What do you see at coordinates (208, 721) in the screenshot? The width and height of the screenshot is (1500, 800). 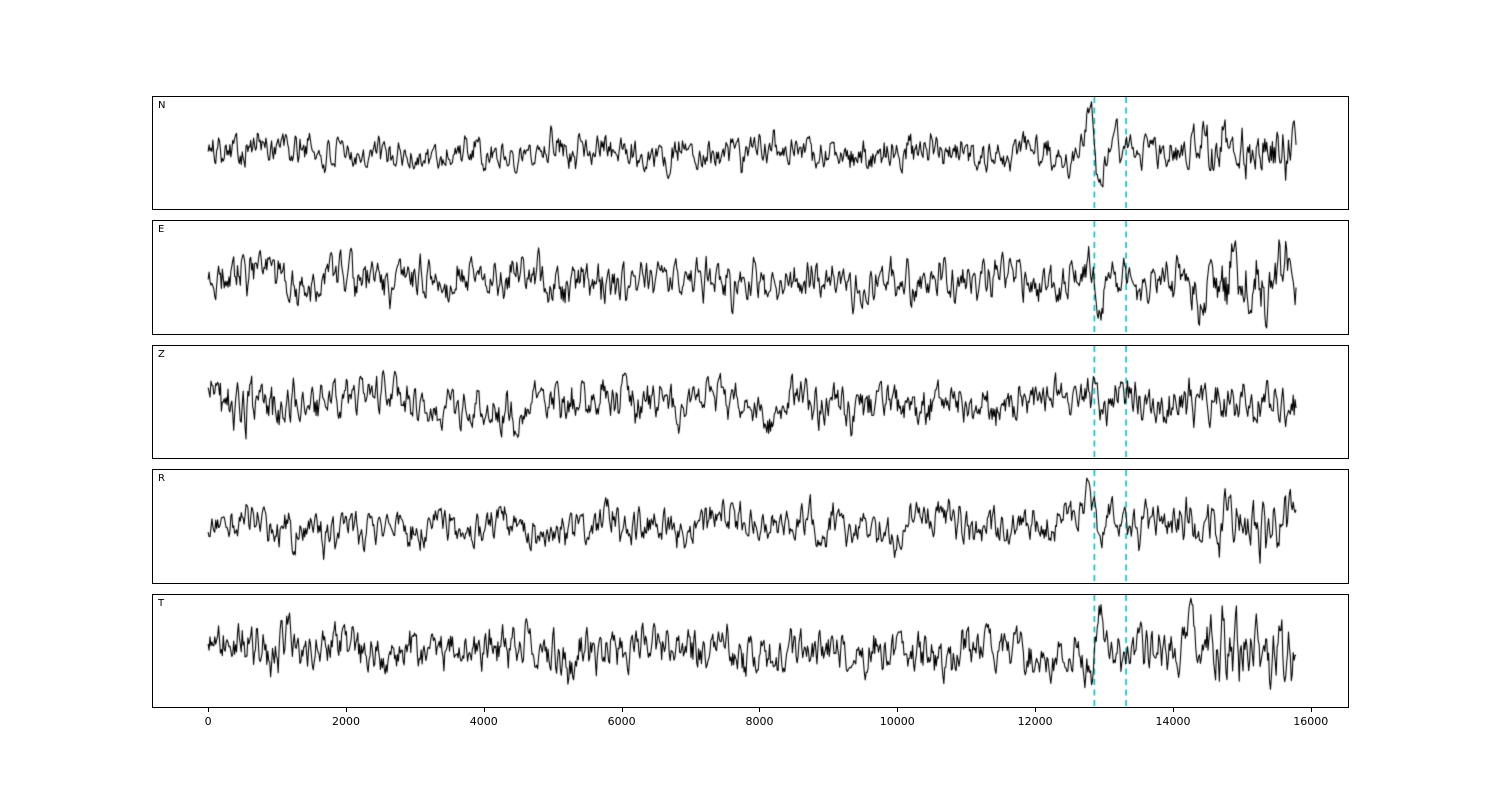 I see `x-tick-label: 0` at bounding box center [208, 721].